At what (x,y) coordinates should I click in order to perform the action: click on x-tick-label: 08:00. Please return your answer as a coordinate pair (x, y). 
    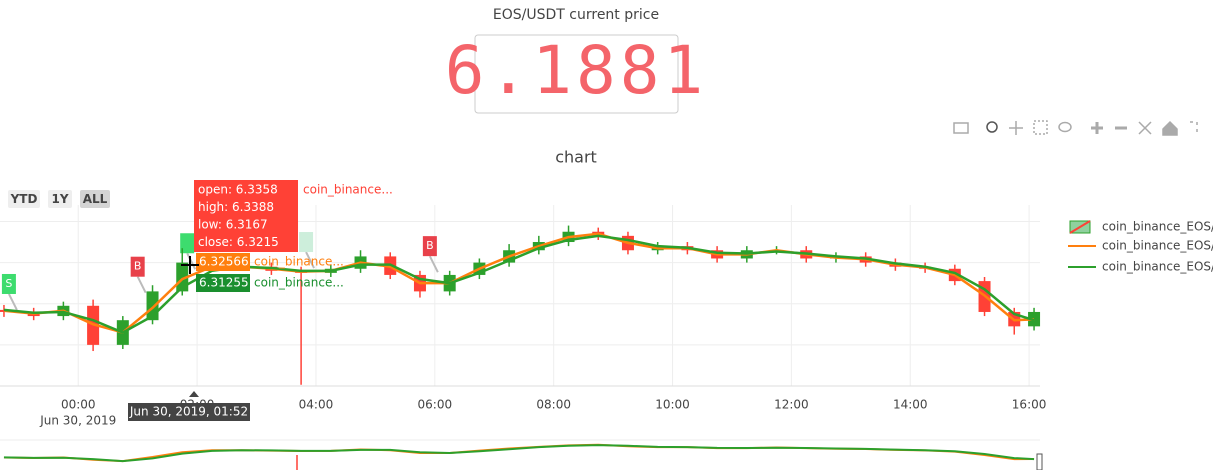
    Looking at the image, I should click on (553, 405).